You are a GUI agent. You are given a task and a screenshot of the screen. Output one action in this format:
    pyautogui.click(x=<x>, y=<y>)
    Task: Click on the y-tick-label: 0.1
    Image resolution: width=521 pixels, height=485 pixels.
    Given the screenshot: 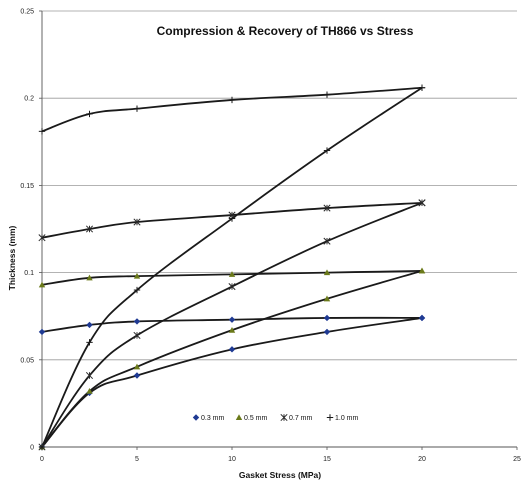 What is the action you would take?
    pyautogui.click(x=29, y=273)
    